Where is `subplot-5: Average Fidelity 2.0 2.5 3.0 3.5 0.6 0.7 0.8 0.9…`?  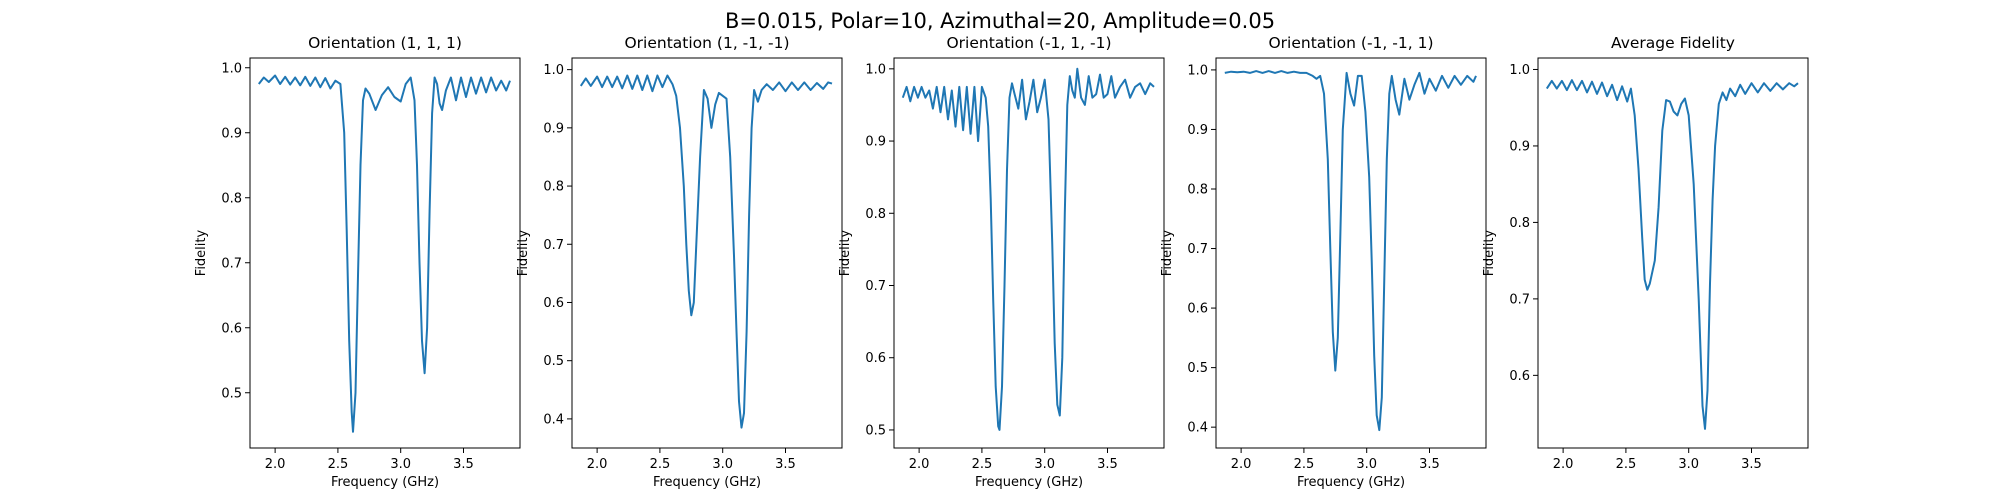
subplot-5: Average Fidelity 2.0 2.5 3.0 3.5 0.6 0.7 0.8 0.9… is located at coordinates (1645, 253).